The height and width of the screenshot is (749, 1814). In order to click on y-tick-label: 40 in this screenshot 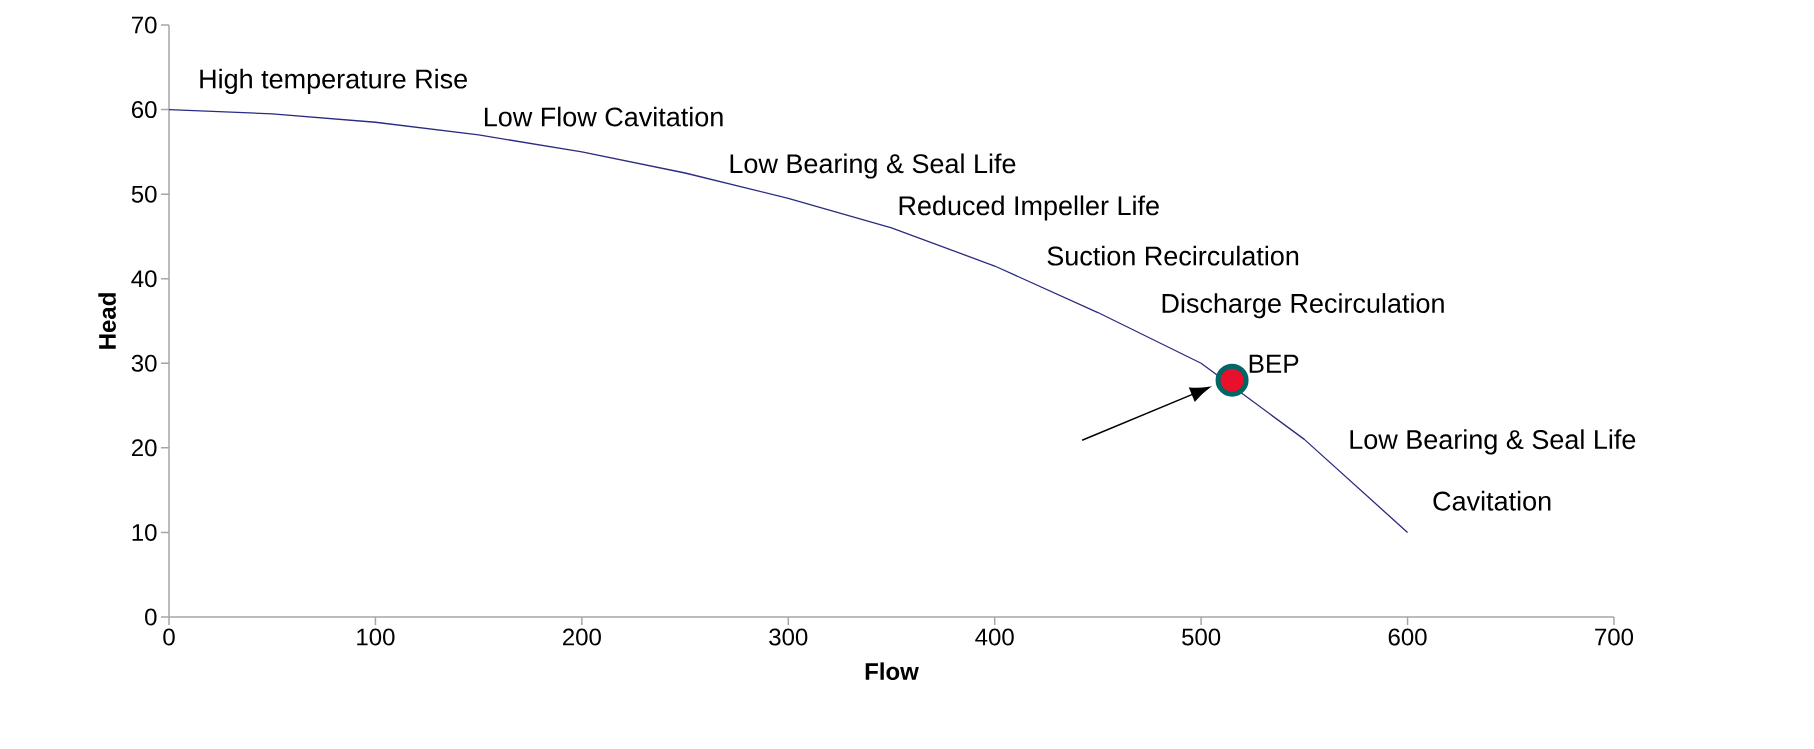, I will do `click(144, 279)`.